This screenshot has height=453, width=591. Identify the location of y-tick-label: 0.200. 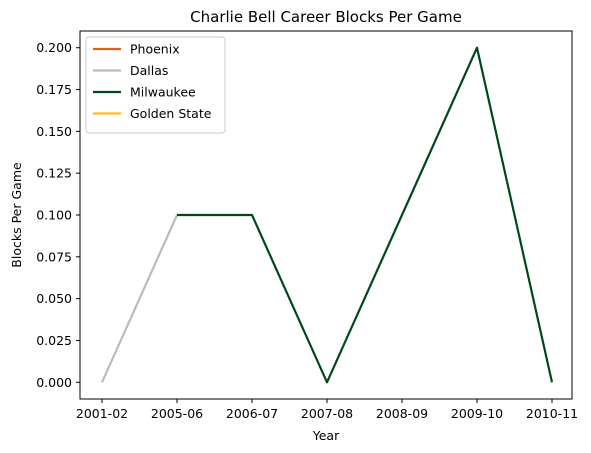
(54, 47).